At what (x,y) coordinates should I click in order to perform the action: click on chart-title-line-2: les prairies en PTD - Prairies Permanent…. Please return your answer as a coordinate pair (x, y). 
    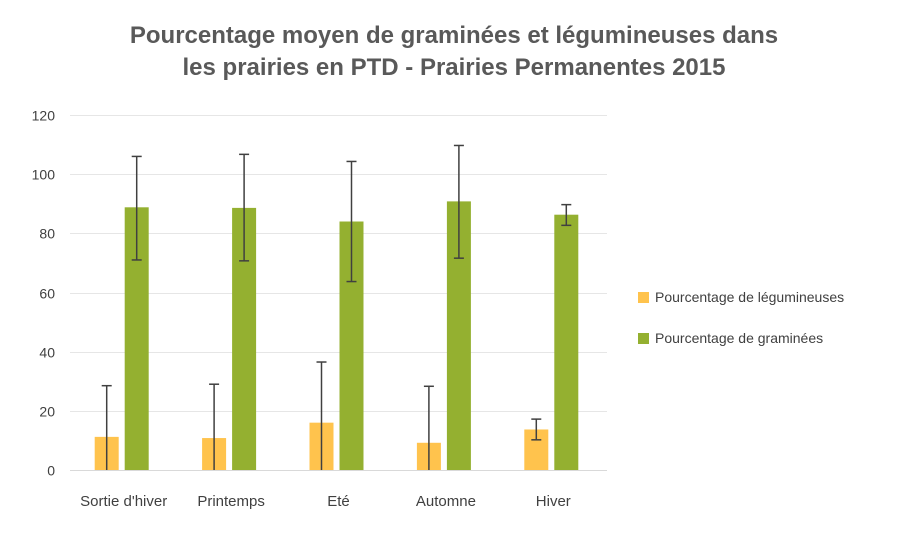
    Looking at the image, I should click on (454, 67).